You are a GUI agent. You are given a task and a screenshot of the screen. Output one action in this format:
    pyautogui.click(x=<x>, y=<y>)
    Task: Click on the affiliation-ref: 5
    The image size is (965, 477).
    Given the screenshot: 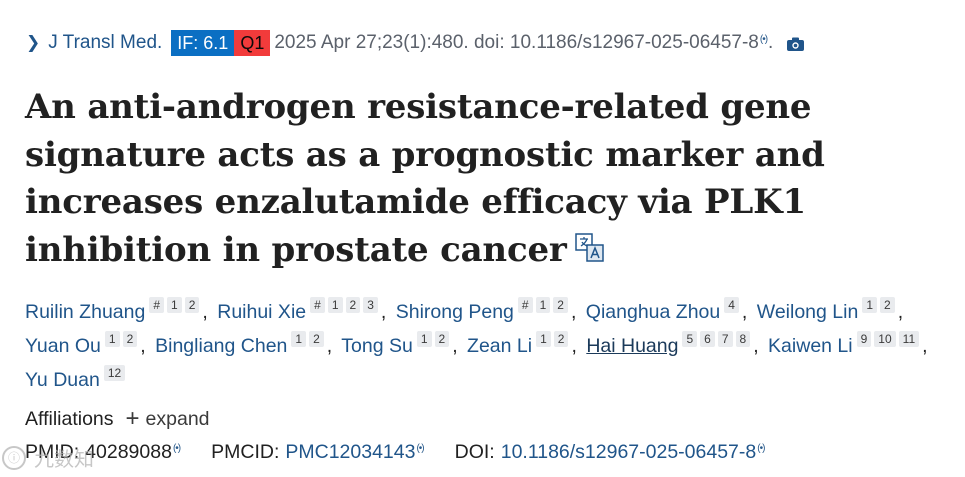 What is the action you would take?
    pyautogui.click(x=690, y=339)
    